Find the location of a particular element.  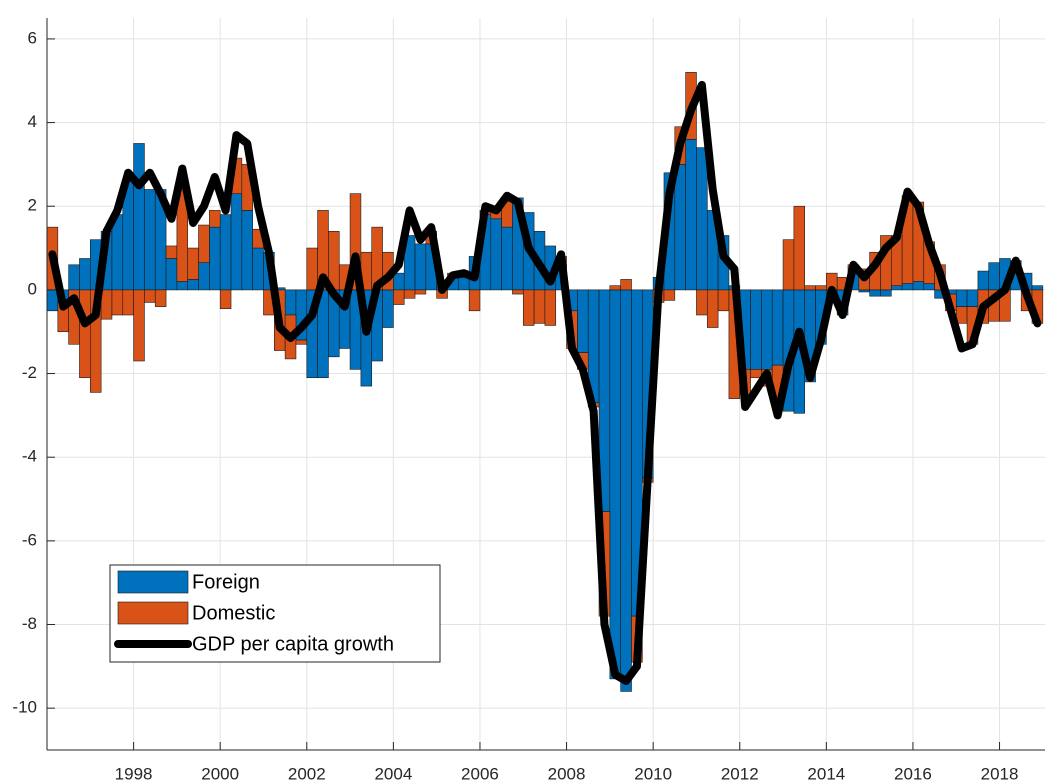

y-tick-label: -8 is located at coordinates (29, 623).